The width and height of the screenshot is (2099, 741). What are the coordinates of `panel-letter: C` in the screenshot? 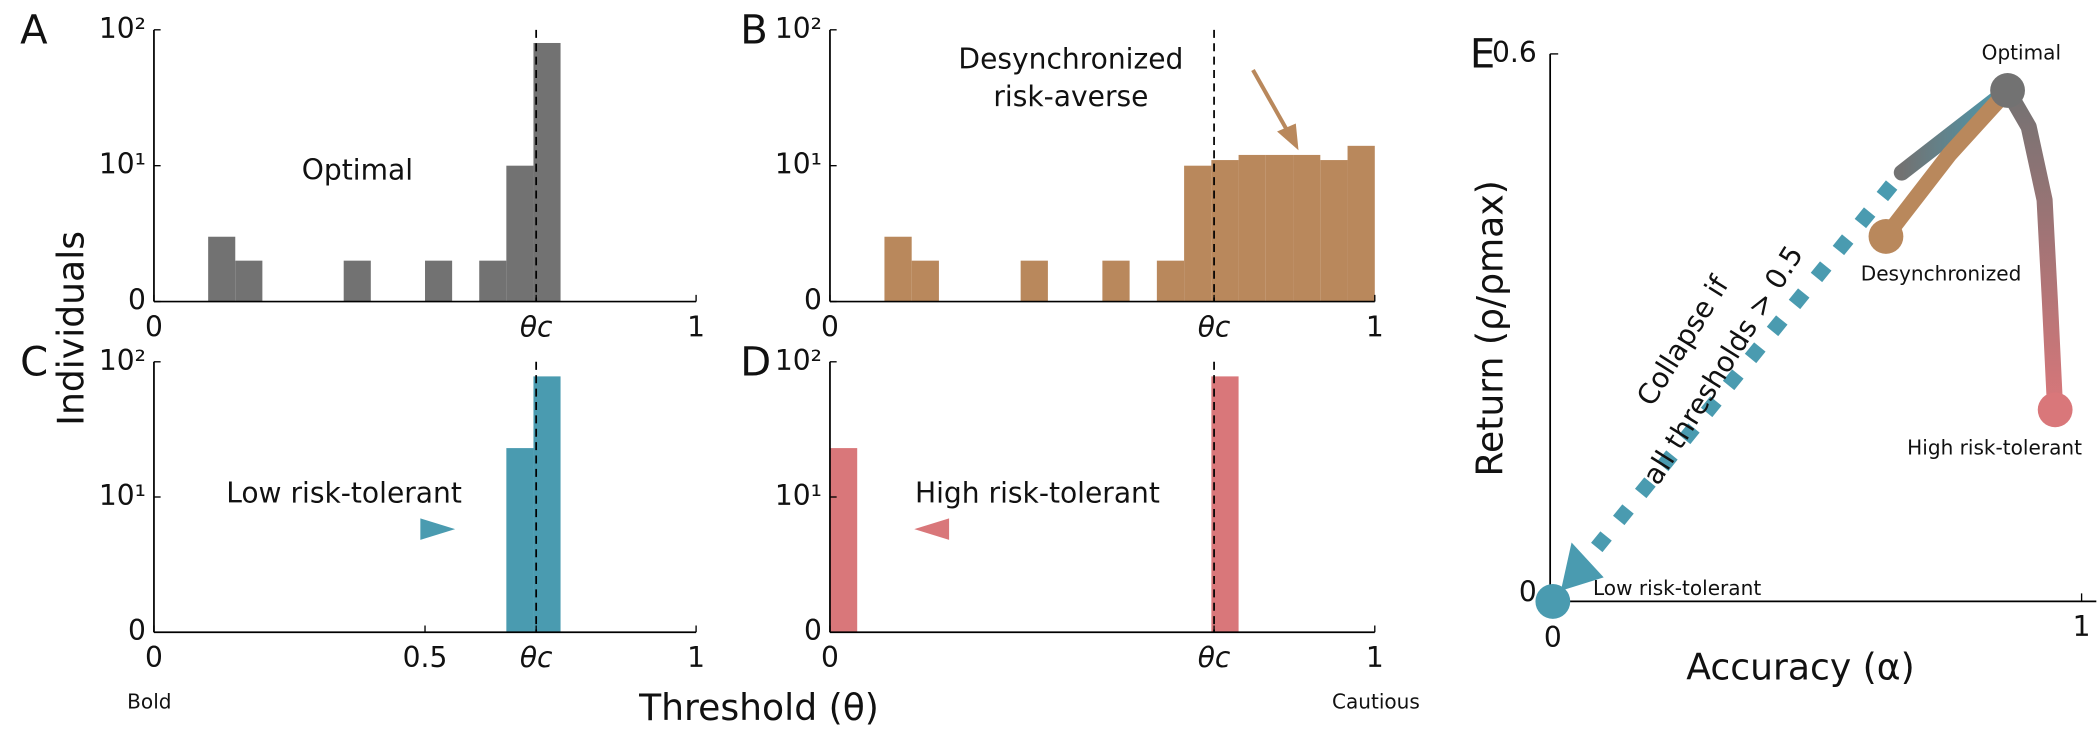 It's located at (34, 362).